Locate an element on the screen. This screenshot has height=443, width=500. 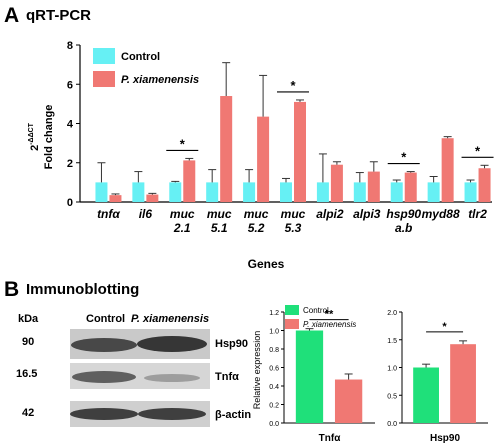
panel-a-x-axis-label: Genes is located at coordinates (266, 264).